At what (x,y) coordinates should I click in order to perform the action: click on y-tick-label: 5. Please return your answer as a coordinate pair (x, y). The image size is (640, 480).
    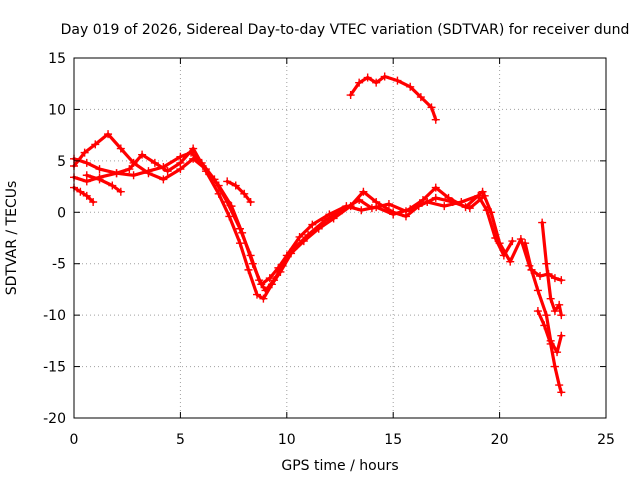
    Looking at the image, I should click on (61, 162).